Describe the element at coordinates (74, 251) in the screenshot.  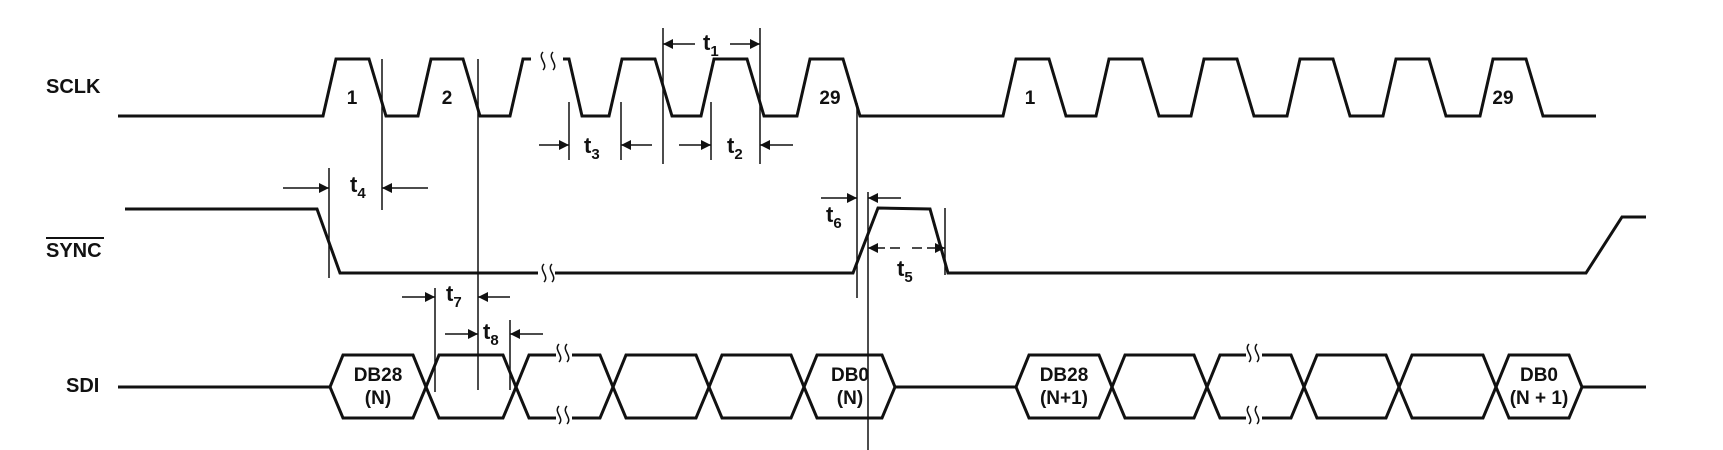
I see `sync-label: SYNC` at that location.